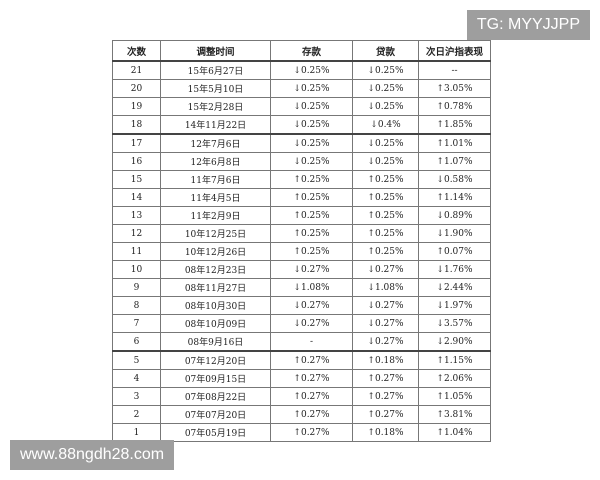 This screenshot has width=600, height=480. Describe the element at coordinates (311, 51) in the screenshot. I see `header-cell: 存款` at that location.